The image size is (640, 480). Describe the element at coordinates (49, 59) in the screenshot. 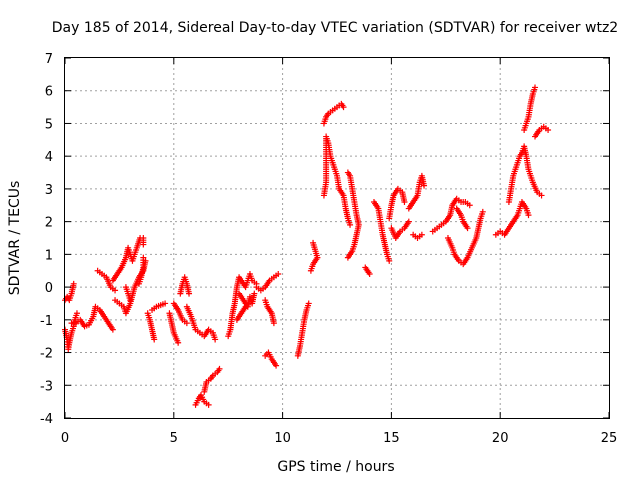

I see `y-tick-label: 7` at that location.